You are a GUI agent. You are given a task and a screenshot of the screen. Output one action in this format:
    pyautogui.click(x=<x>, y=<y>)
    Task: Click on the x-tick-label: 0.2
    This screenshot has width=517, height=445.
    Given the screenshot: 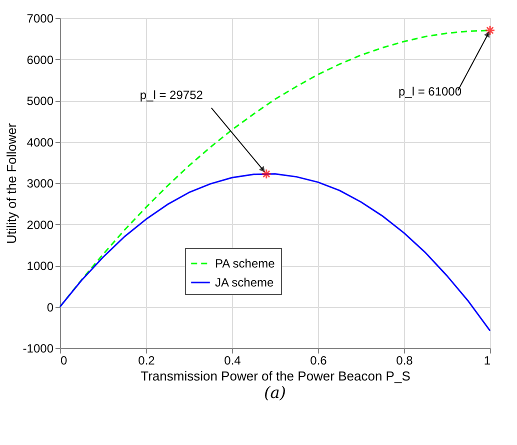 What is the action you would take?
    pyautogui.click(x=147, y=361)
    